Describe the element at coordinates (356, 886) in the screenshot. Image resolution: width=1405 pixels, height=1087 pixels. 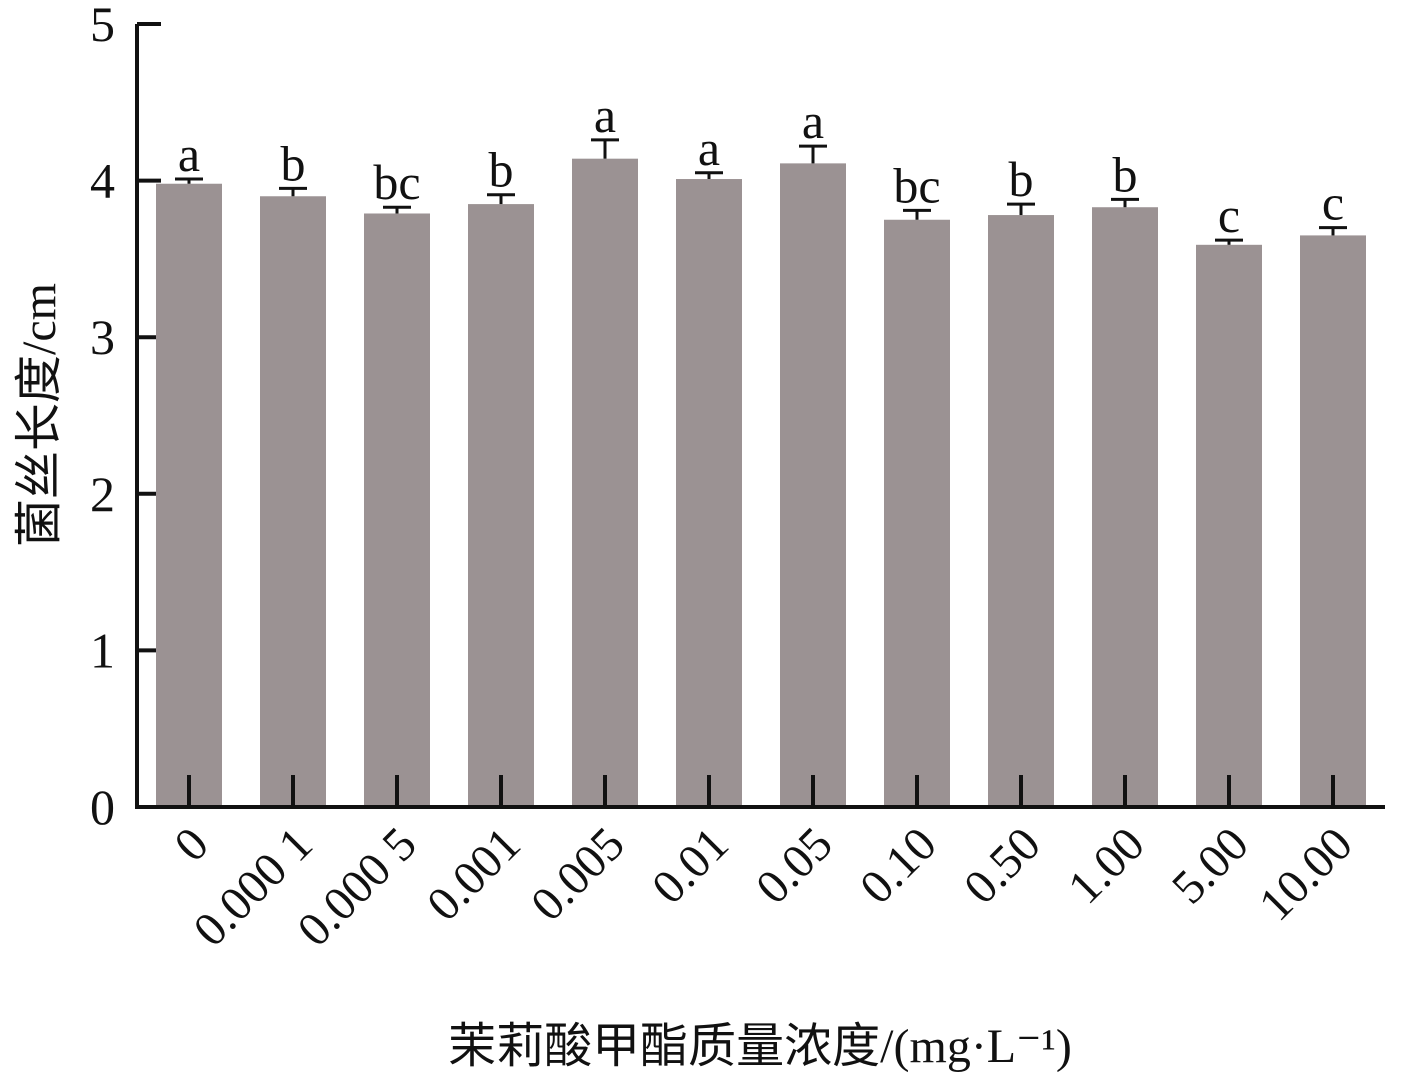
I see `x-tick-label: 0.000 5` at that location.